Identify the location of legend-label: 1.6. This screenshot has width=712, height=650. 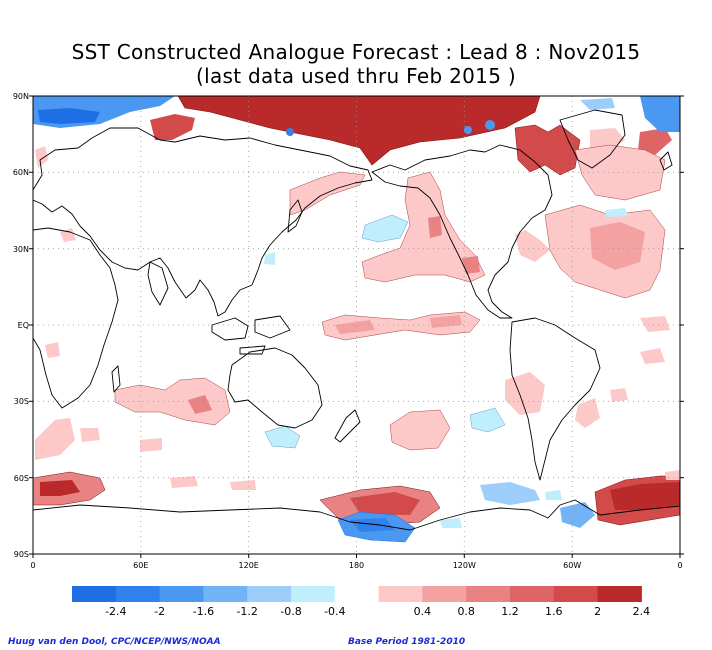
(554, 611).